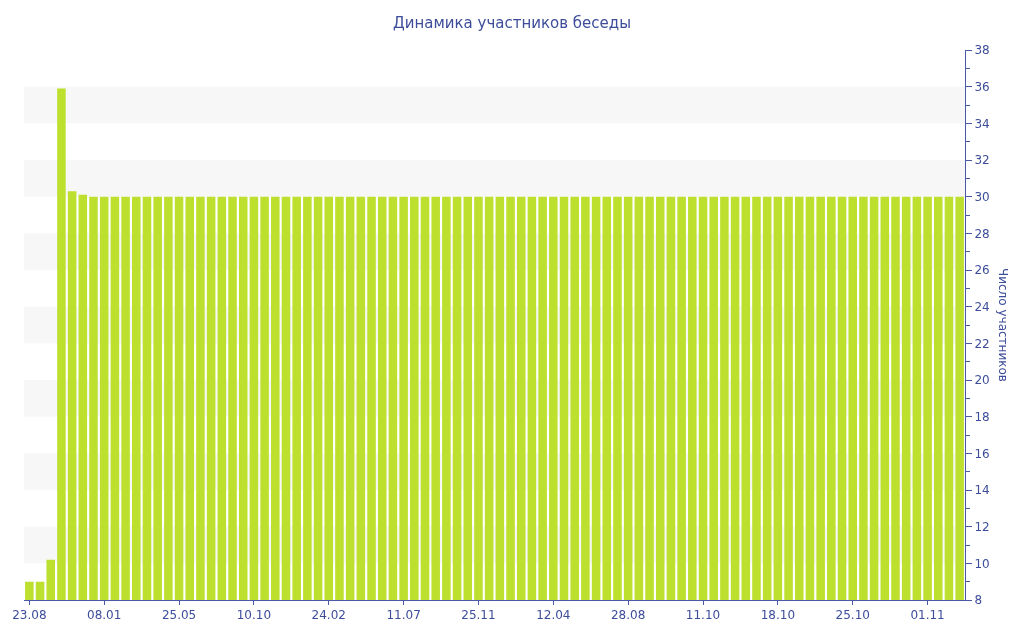 The image size is (1024, 640). Describe the element at coordinates (553, 615) in the screenshot. I see `x-tick-label: 12.04` at that location.